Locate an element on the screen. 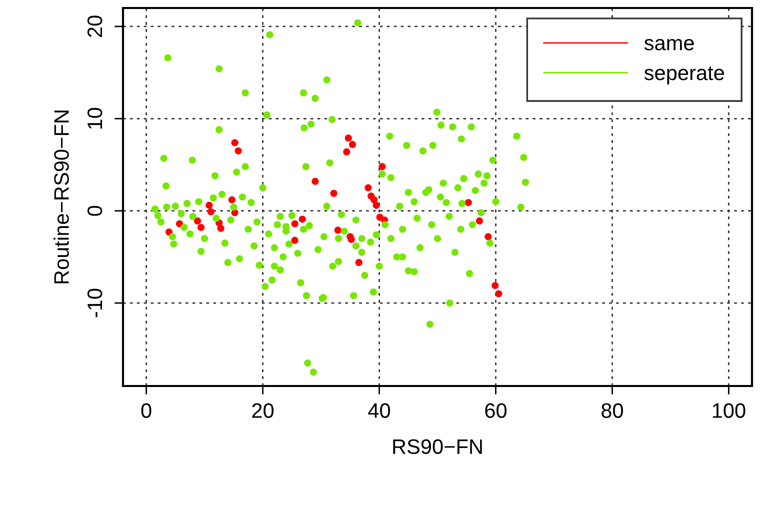 Image resolution: width=762 pixels, height=505 pixels. y-axis-title: Routine−RS90−FN is located at coordinates (61, 197).